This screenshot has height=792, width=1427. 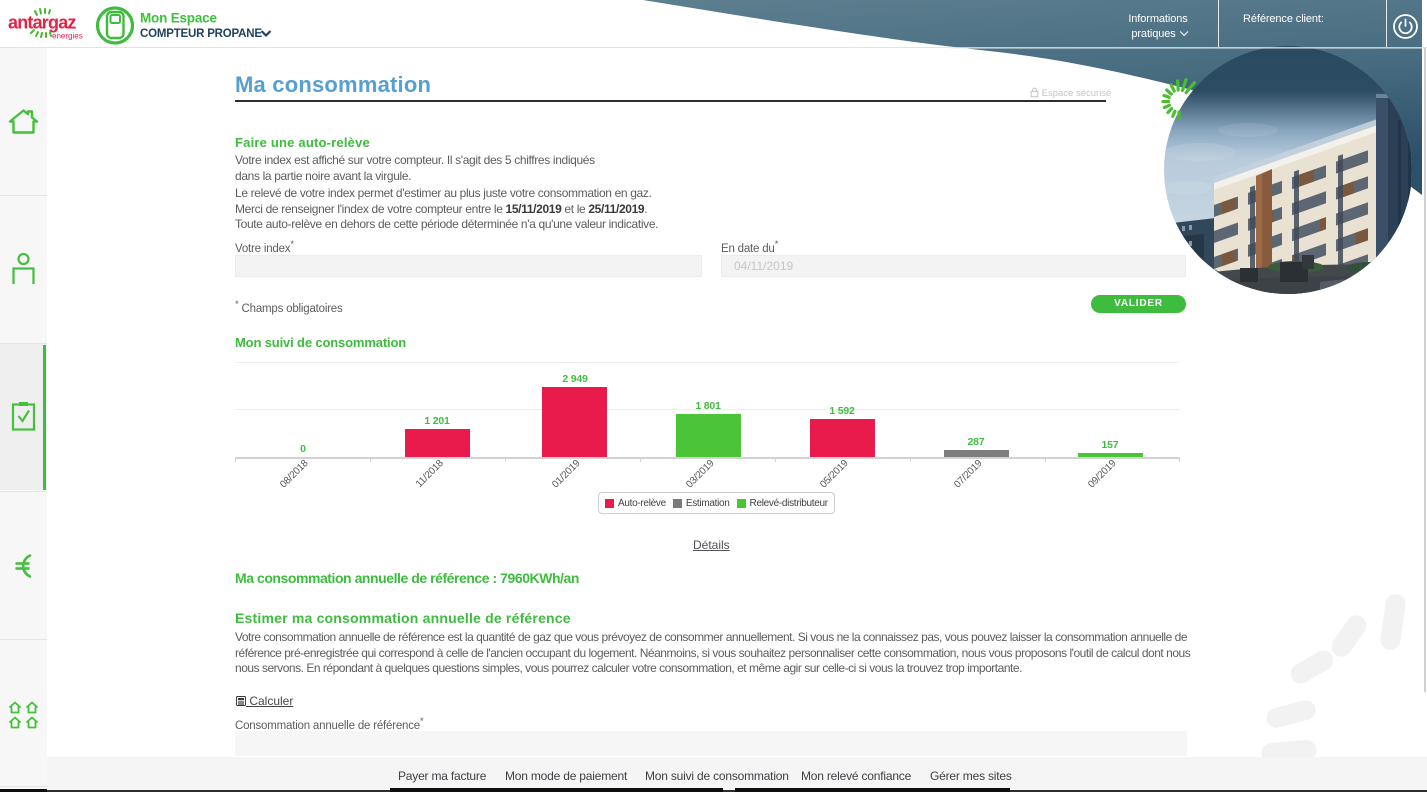 I want to click on svg-text: COMPTEUR PROPANE, so click(x=201, y=34).